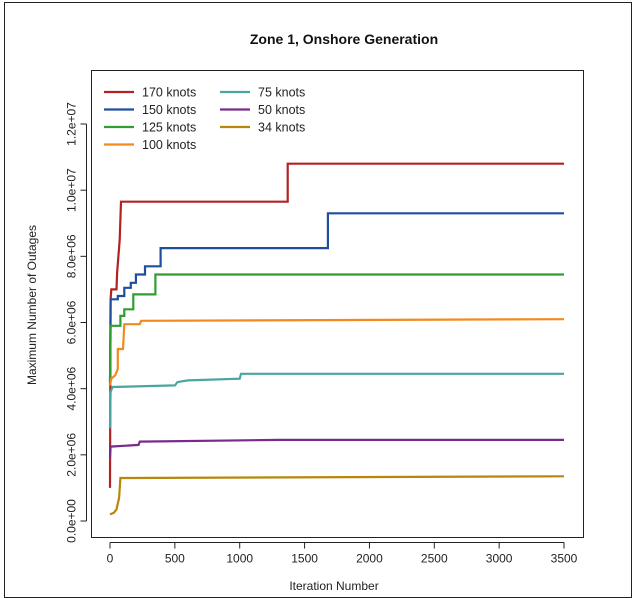  What do you see at coordinates (169, 93) in the screenshot?
I see `legend-label-170-knots: 170 knots` at bounding box center [169, 93].